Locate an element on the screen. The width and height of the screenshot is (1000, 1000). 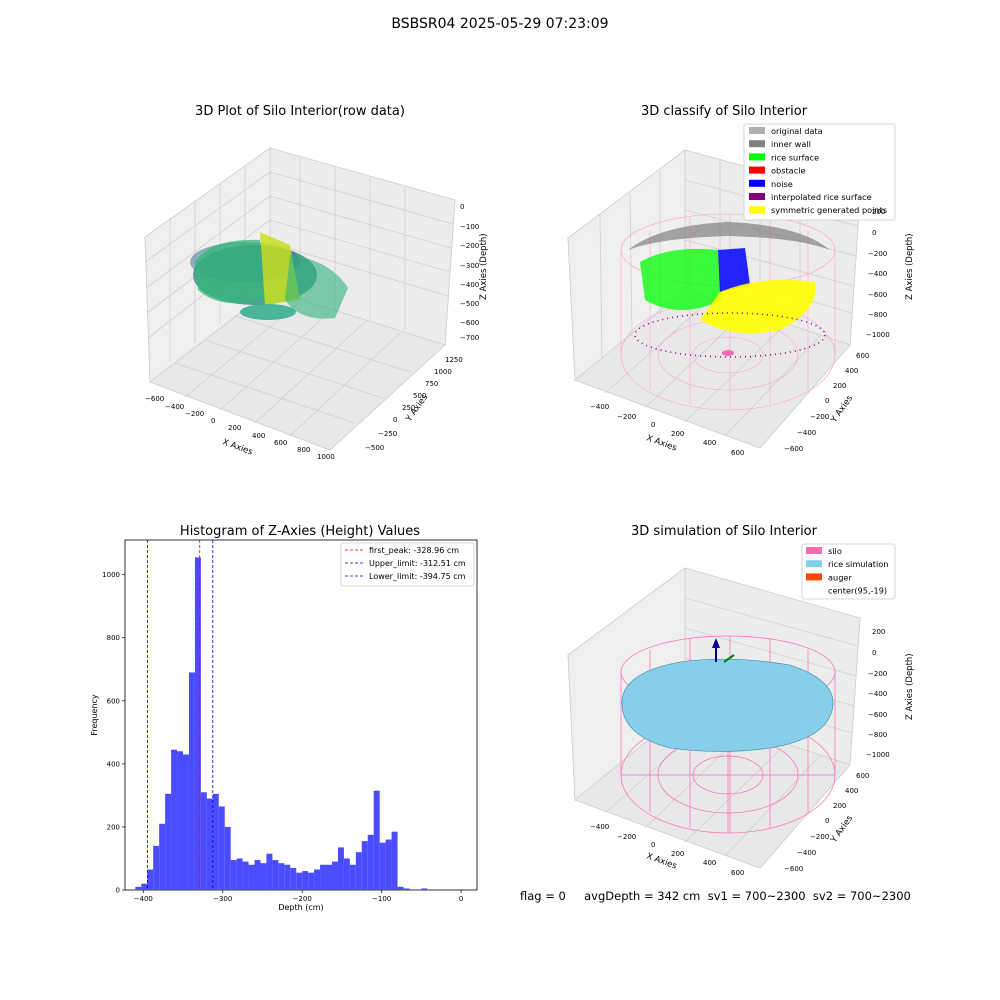
plot2-ztick-labels: −1000 −800 −600 −400 −200 0 200 is located at coordinates (878, 273).